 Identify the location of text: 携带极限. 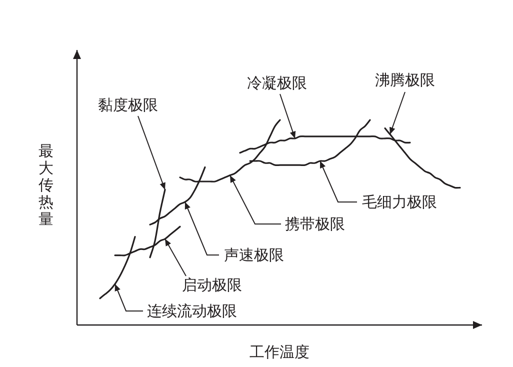
(315, 224).